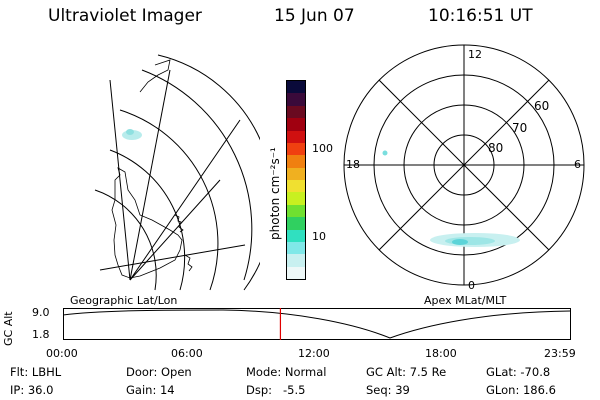 The image size is (600, 400). I want to click on glon-value: 186.6, so click(539, 390).